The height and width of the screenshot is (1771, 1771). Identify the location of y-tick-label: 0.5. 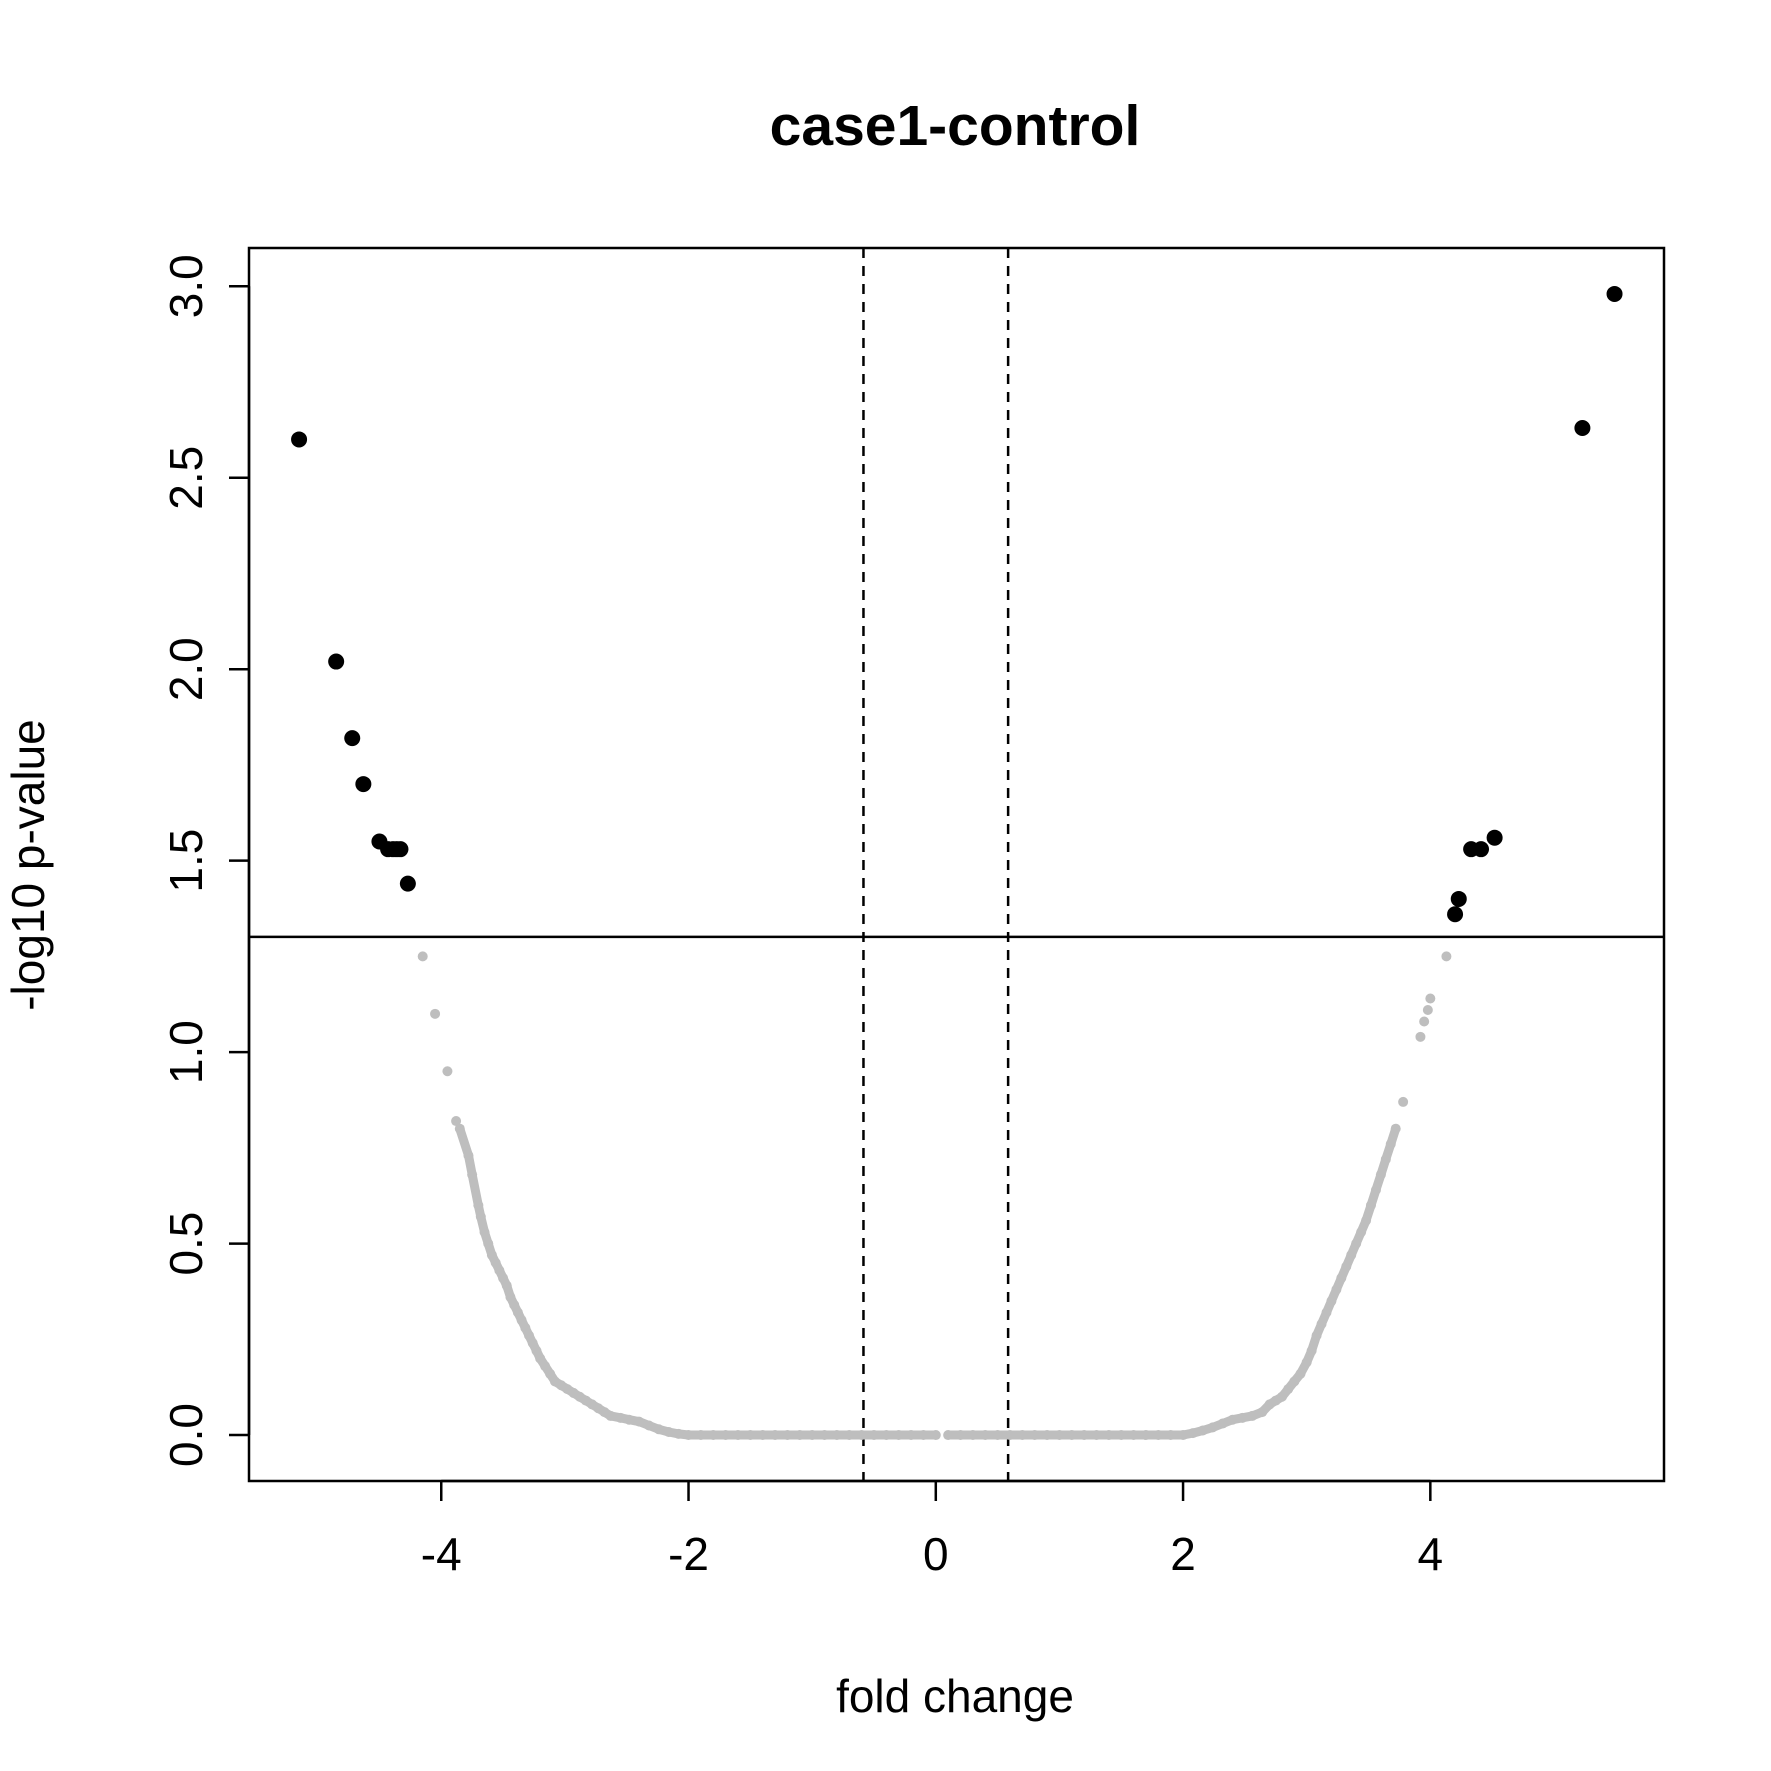
(186, 1244).